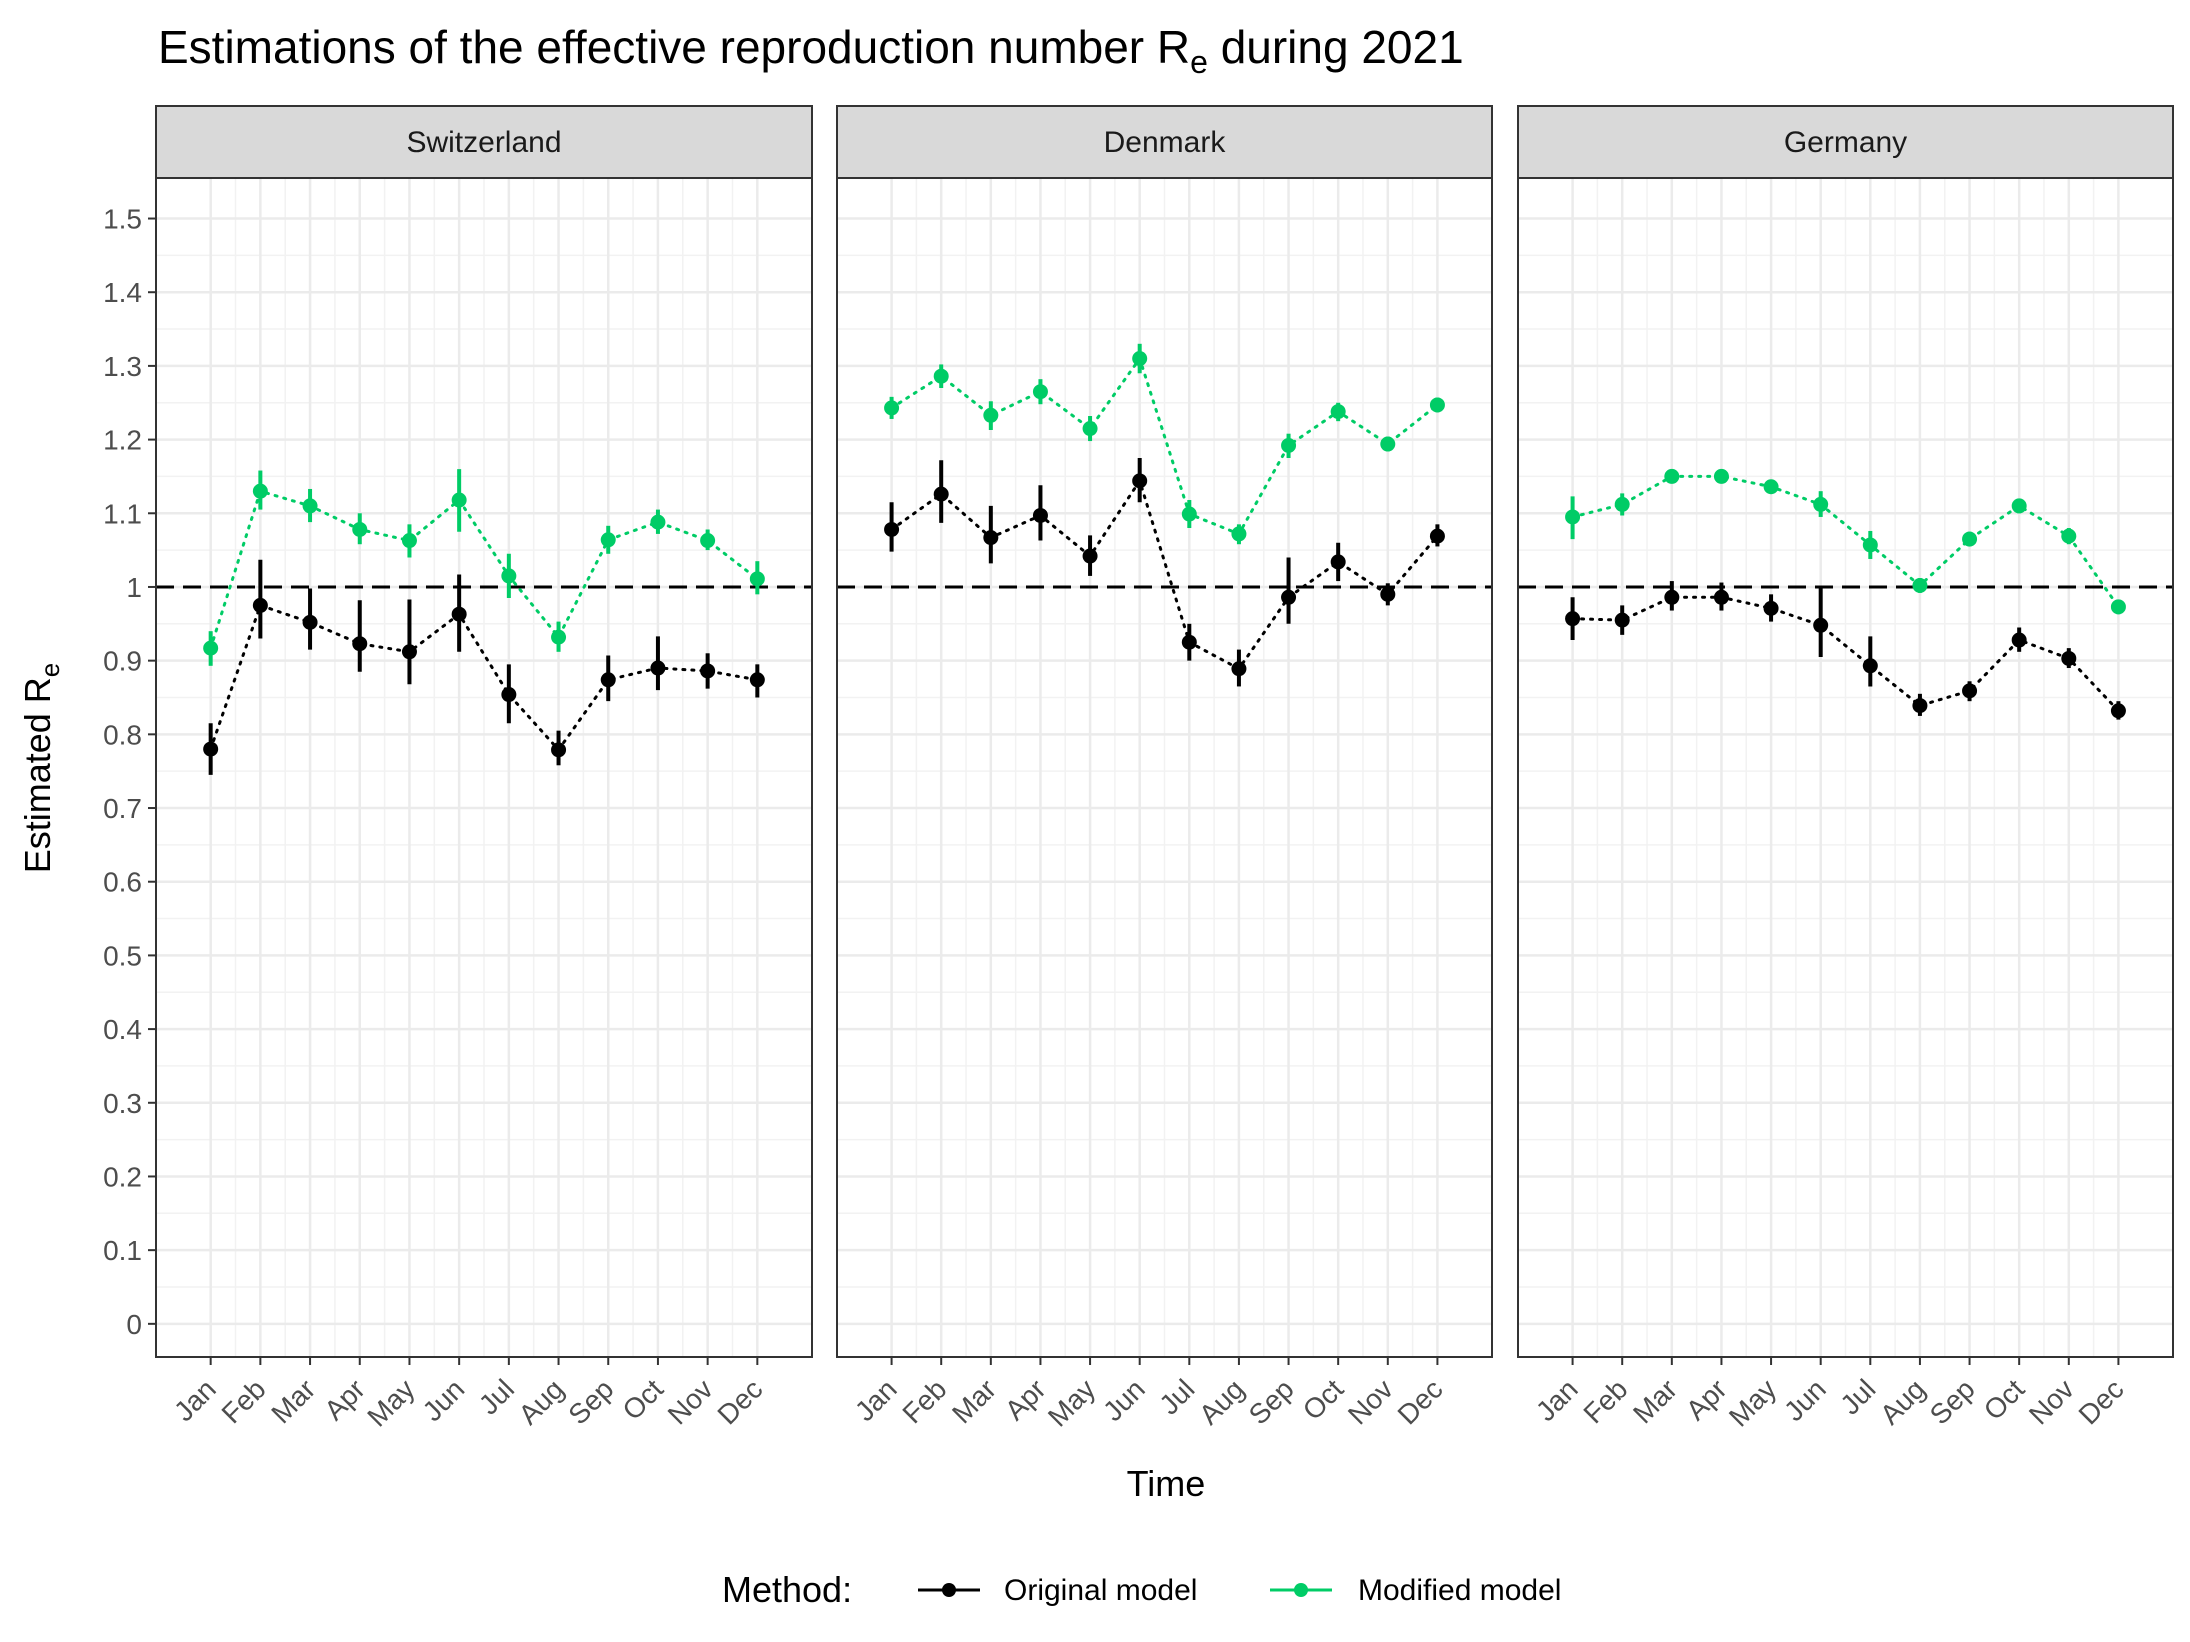 The image size is (2190, 1642). Describe the element at coordinates (122, 882) in the screenshot. I see `y-tick-label: 0.6` at that location.